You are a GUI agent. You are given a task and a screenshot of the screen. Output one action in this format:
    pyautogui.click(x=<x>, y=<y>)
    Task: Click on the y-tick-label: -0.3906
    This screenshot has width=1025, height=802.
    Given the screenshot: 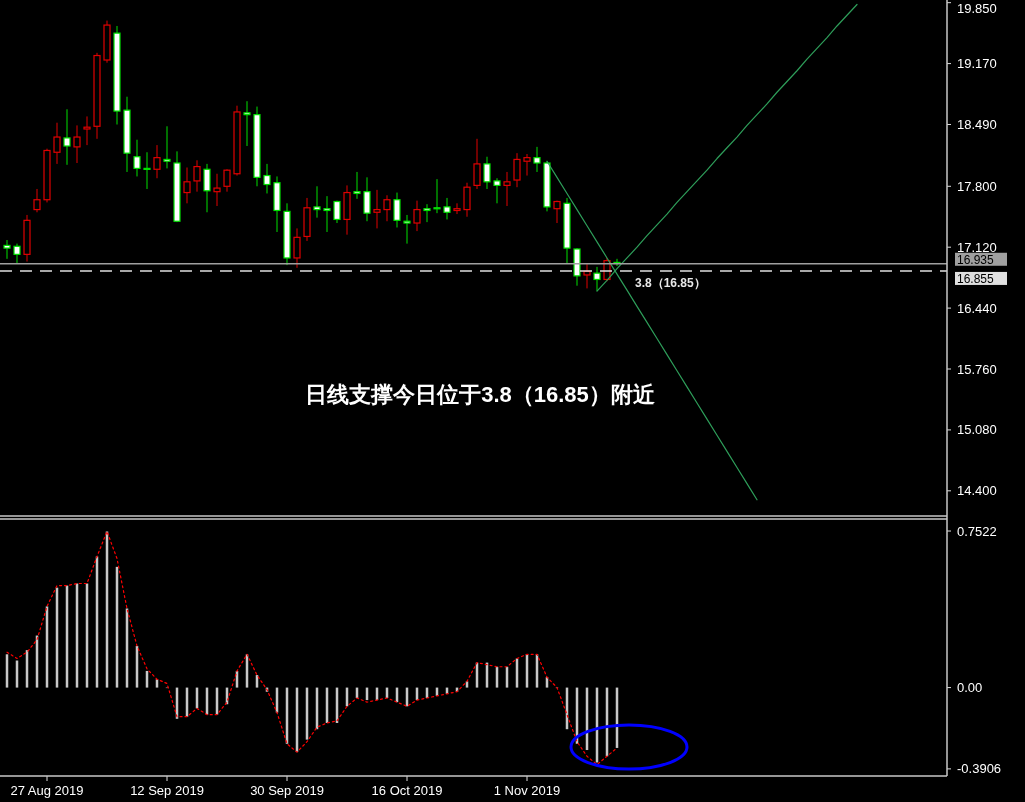 What is the action you would take?
    pyautogui.click(x=979, y=769)
    